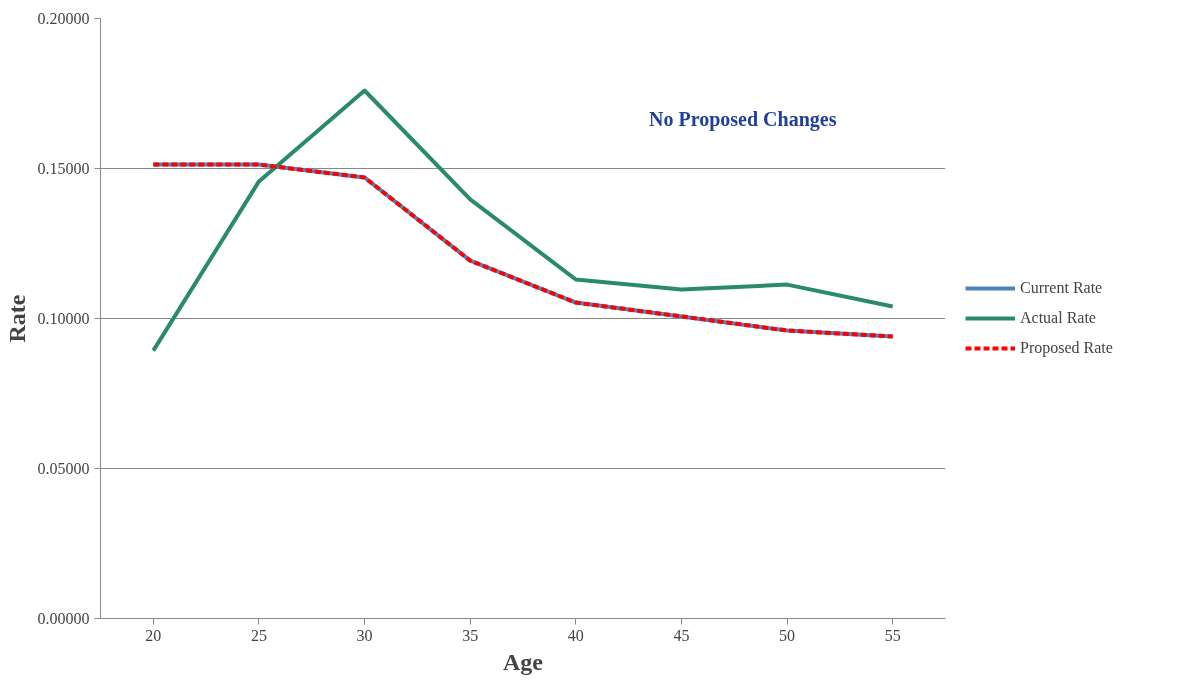  What do you see at coordinates (787, 635) in the screenshot?
I see `x-tick-label: 50` at bounding box center [787, 635].